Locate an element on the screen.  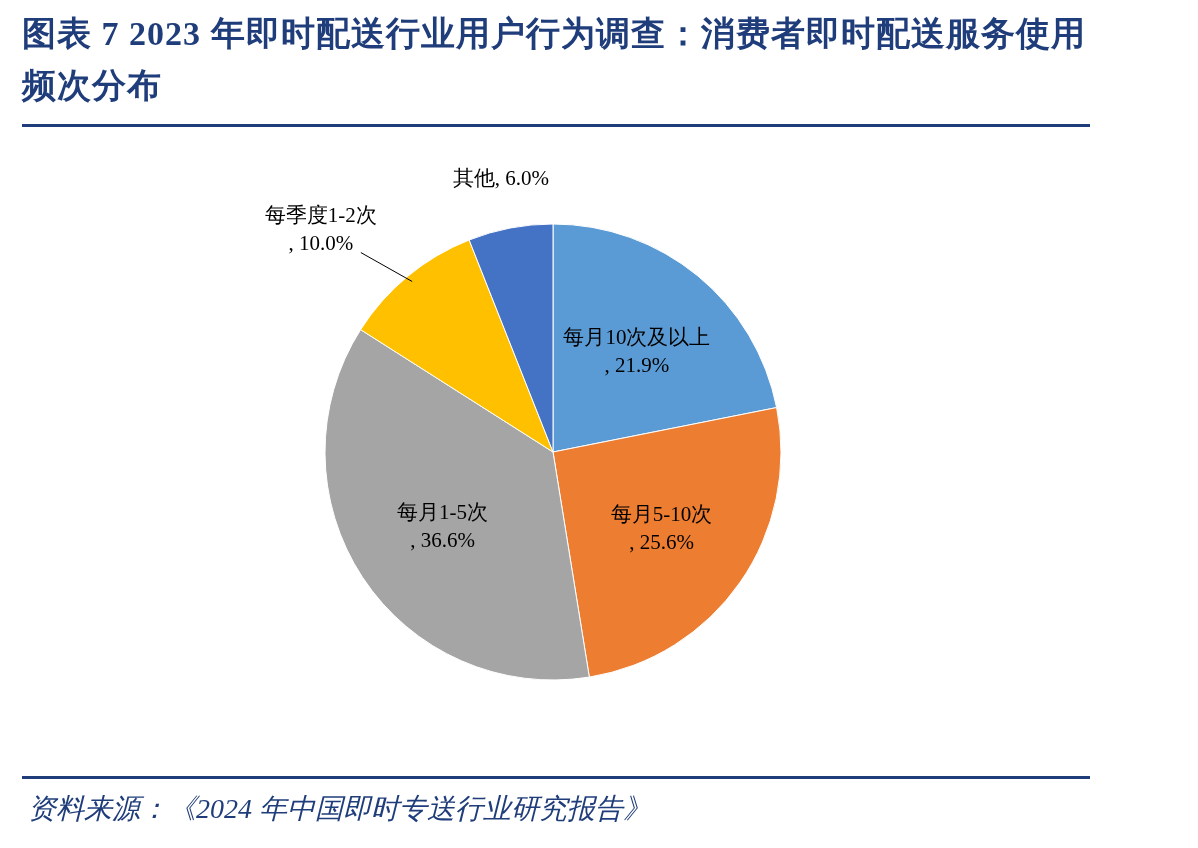
slice-label: 每月1-5次 is located at coordinates (443, 511).